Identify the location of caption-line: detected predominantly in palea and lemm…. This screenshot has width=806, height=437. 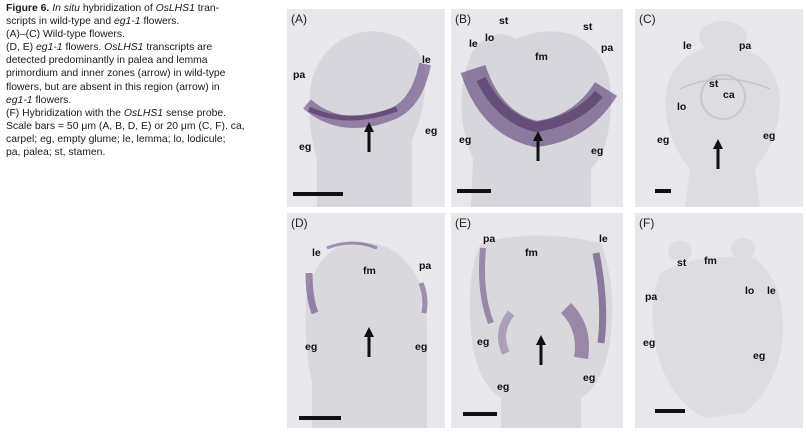
(107, 61).